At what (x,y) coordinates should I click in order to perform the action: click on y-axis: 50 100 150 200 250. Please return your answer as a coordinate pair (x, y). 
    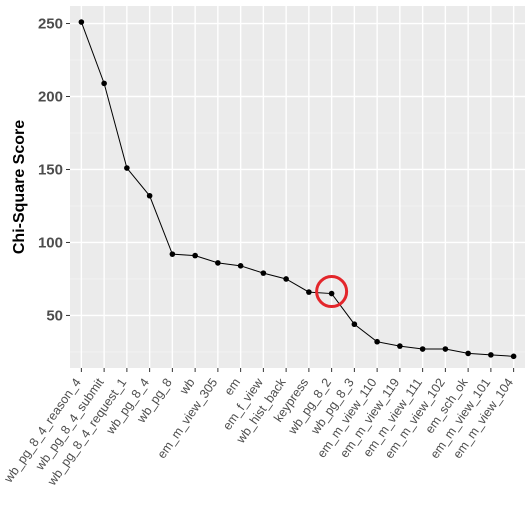
    Looking at the image, I should click on (54, 170).